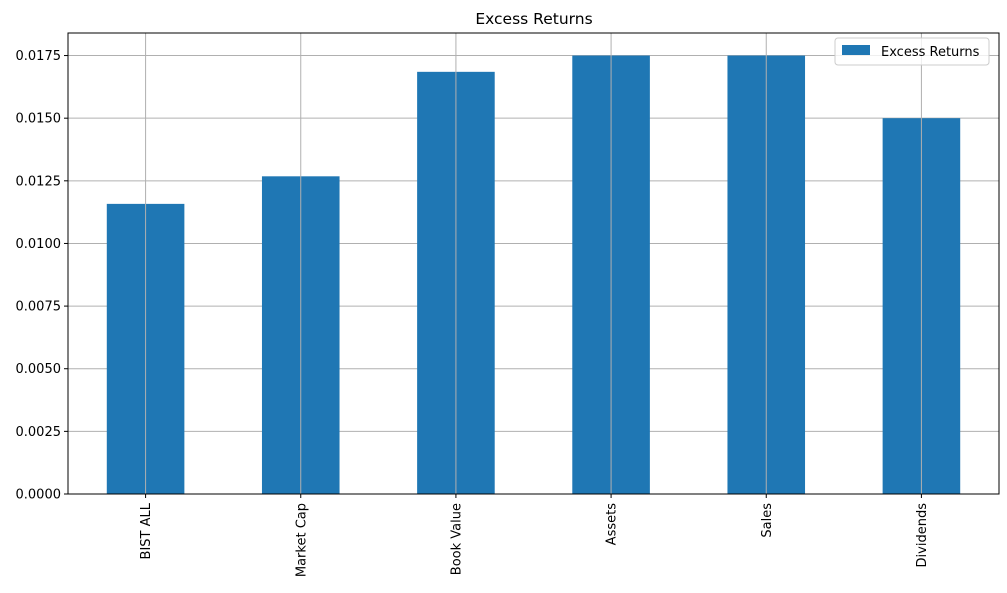 The image size is (1007, 593). I want to click on legend-swatch, so click(856, 50).